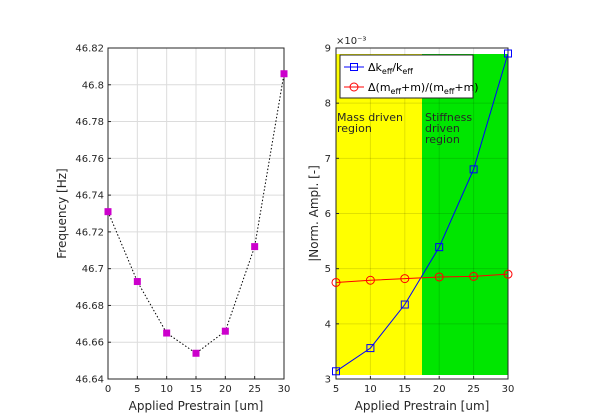 The width and height of the screenshot is (598, 416). I want to click on legend-label-stiffness: Δkeff/keff, so click(390, 68).